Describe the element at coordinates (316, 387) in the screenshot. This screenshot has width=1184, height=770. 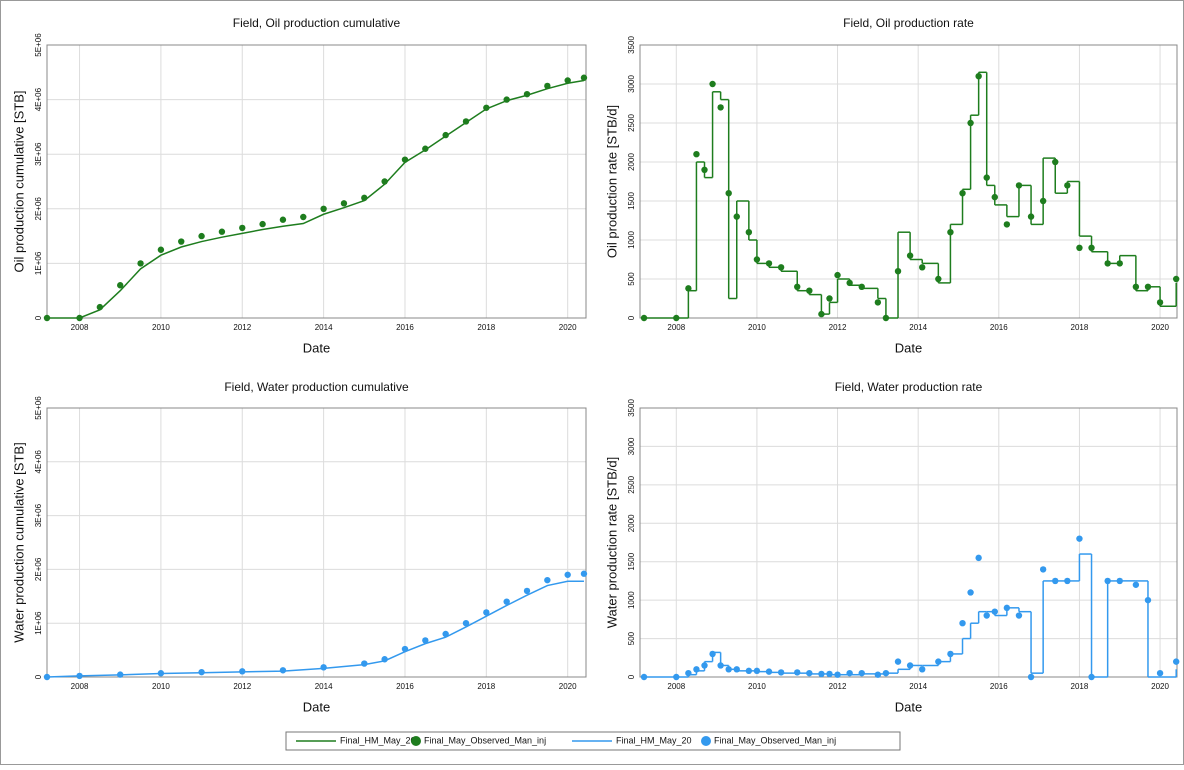
I see `chart-title: Field, Water production cumulative` at that location.